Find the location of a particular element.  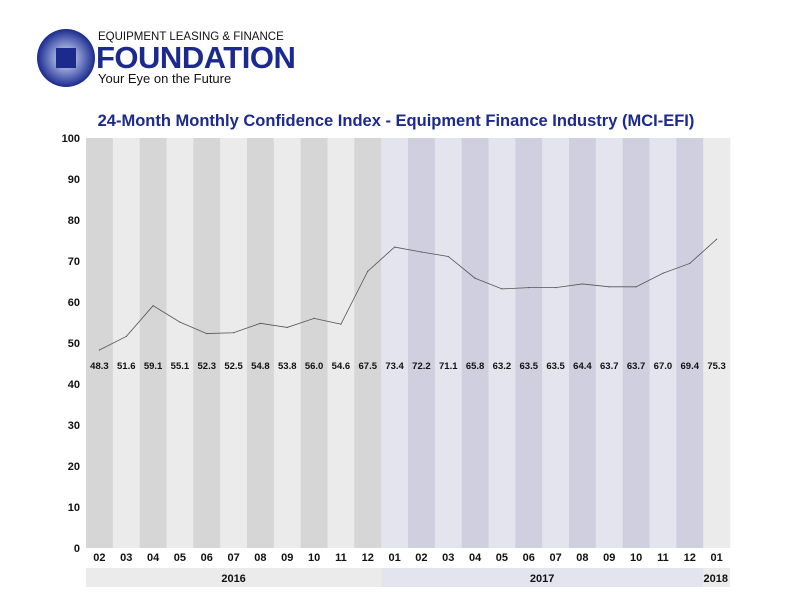

data-label: 52.5 is located at coordinates (233, 366).